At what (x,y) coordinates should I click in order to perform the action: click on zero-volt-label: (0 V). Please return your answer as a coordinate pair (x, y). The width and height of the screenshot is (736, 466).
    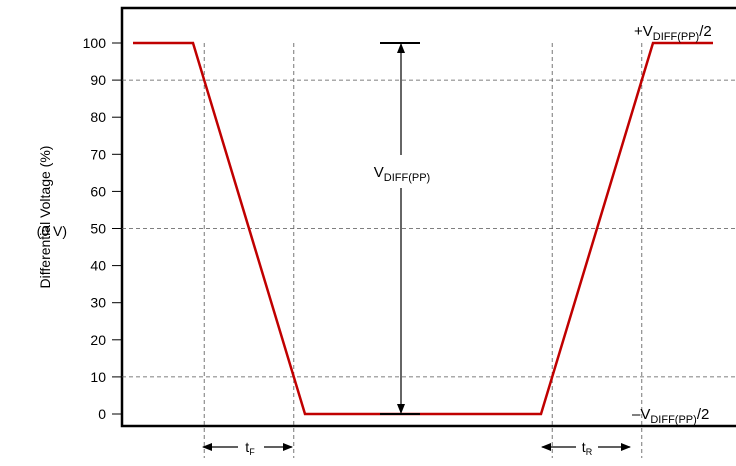
    Looking at the image, I should click on (52, 231).